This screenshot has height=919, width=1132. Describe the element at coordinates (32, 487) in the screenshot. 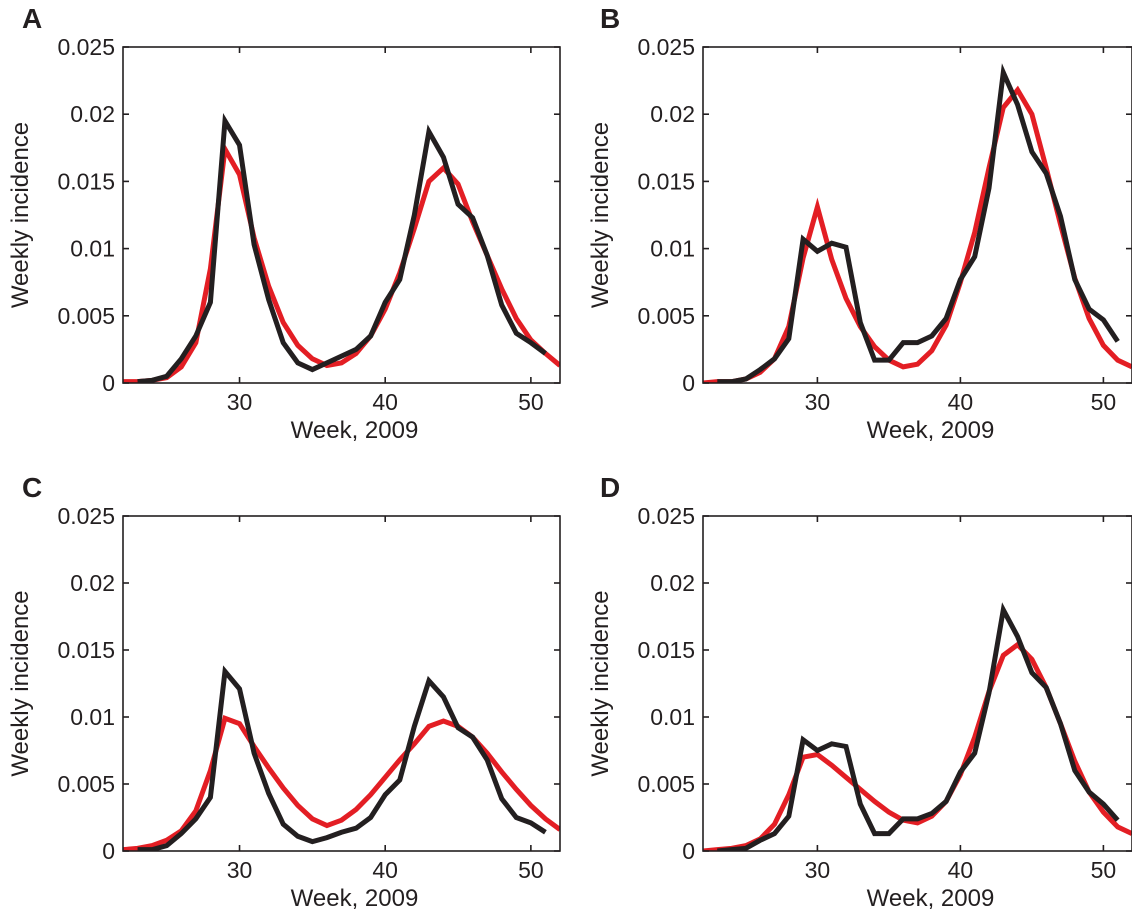

I see `panel-label: C` at that location.